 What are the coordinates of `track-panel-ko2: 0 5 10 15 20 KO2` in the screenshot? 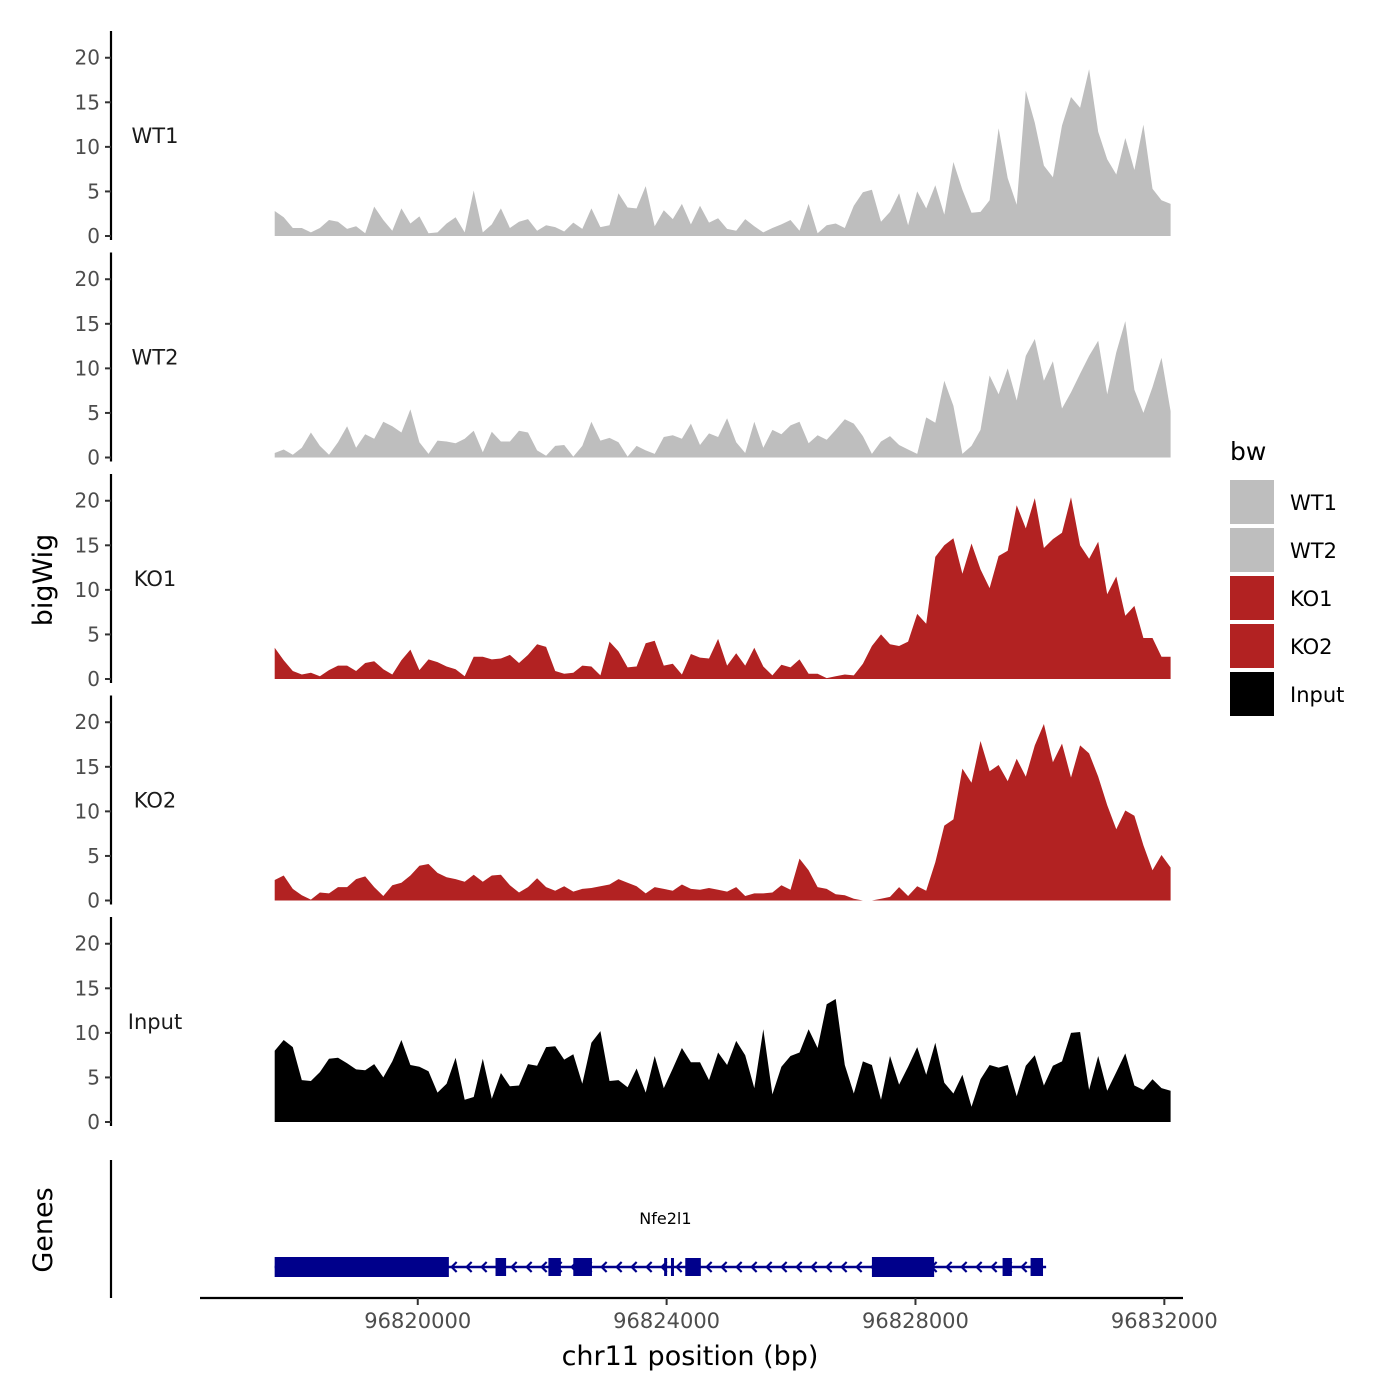 It's located at (623, 804).